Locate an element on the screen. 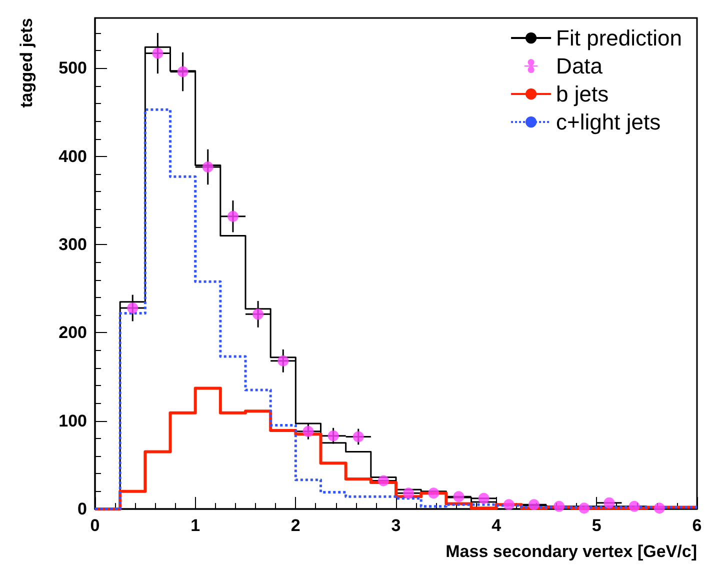 This screenshot has width=717, height=565. legend-label: Data is located at coordinates (580, 66).